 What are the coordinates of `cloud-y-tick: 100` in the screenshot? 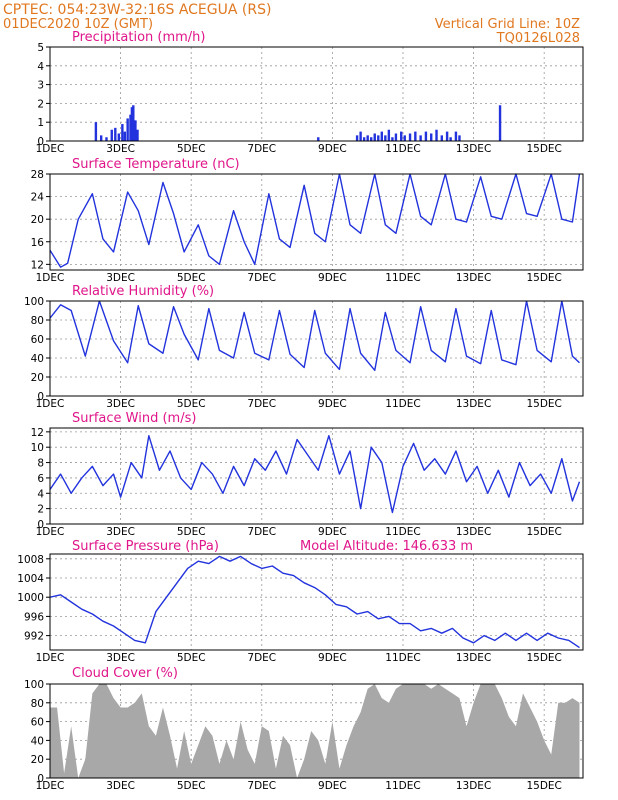 It's located at (34, 685).